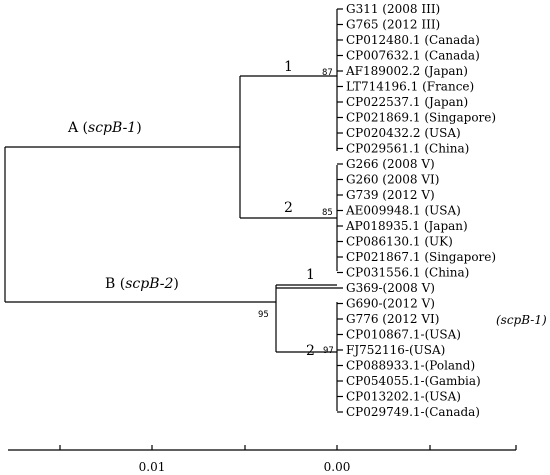 The width and height of the screenshot is (550, 475). I want to click on clade-b-label: B (scpB-2), so click(142, 284).